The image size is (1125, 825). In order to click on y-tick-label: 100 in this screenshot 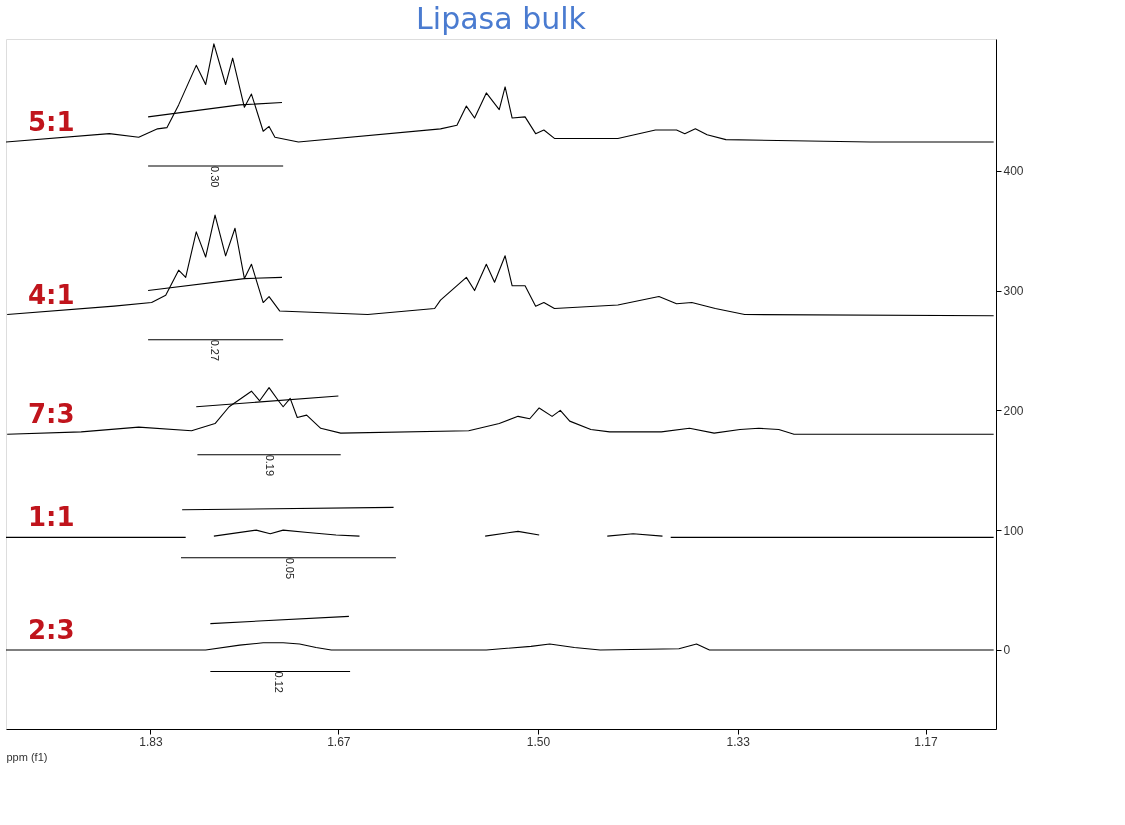, I will do `click(1013, 530)`.